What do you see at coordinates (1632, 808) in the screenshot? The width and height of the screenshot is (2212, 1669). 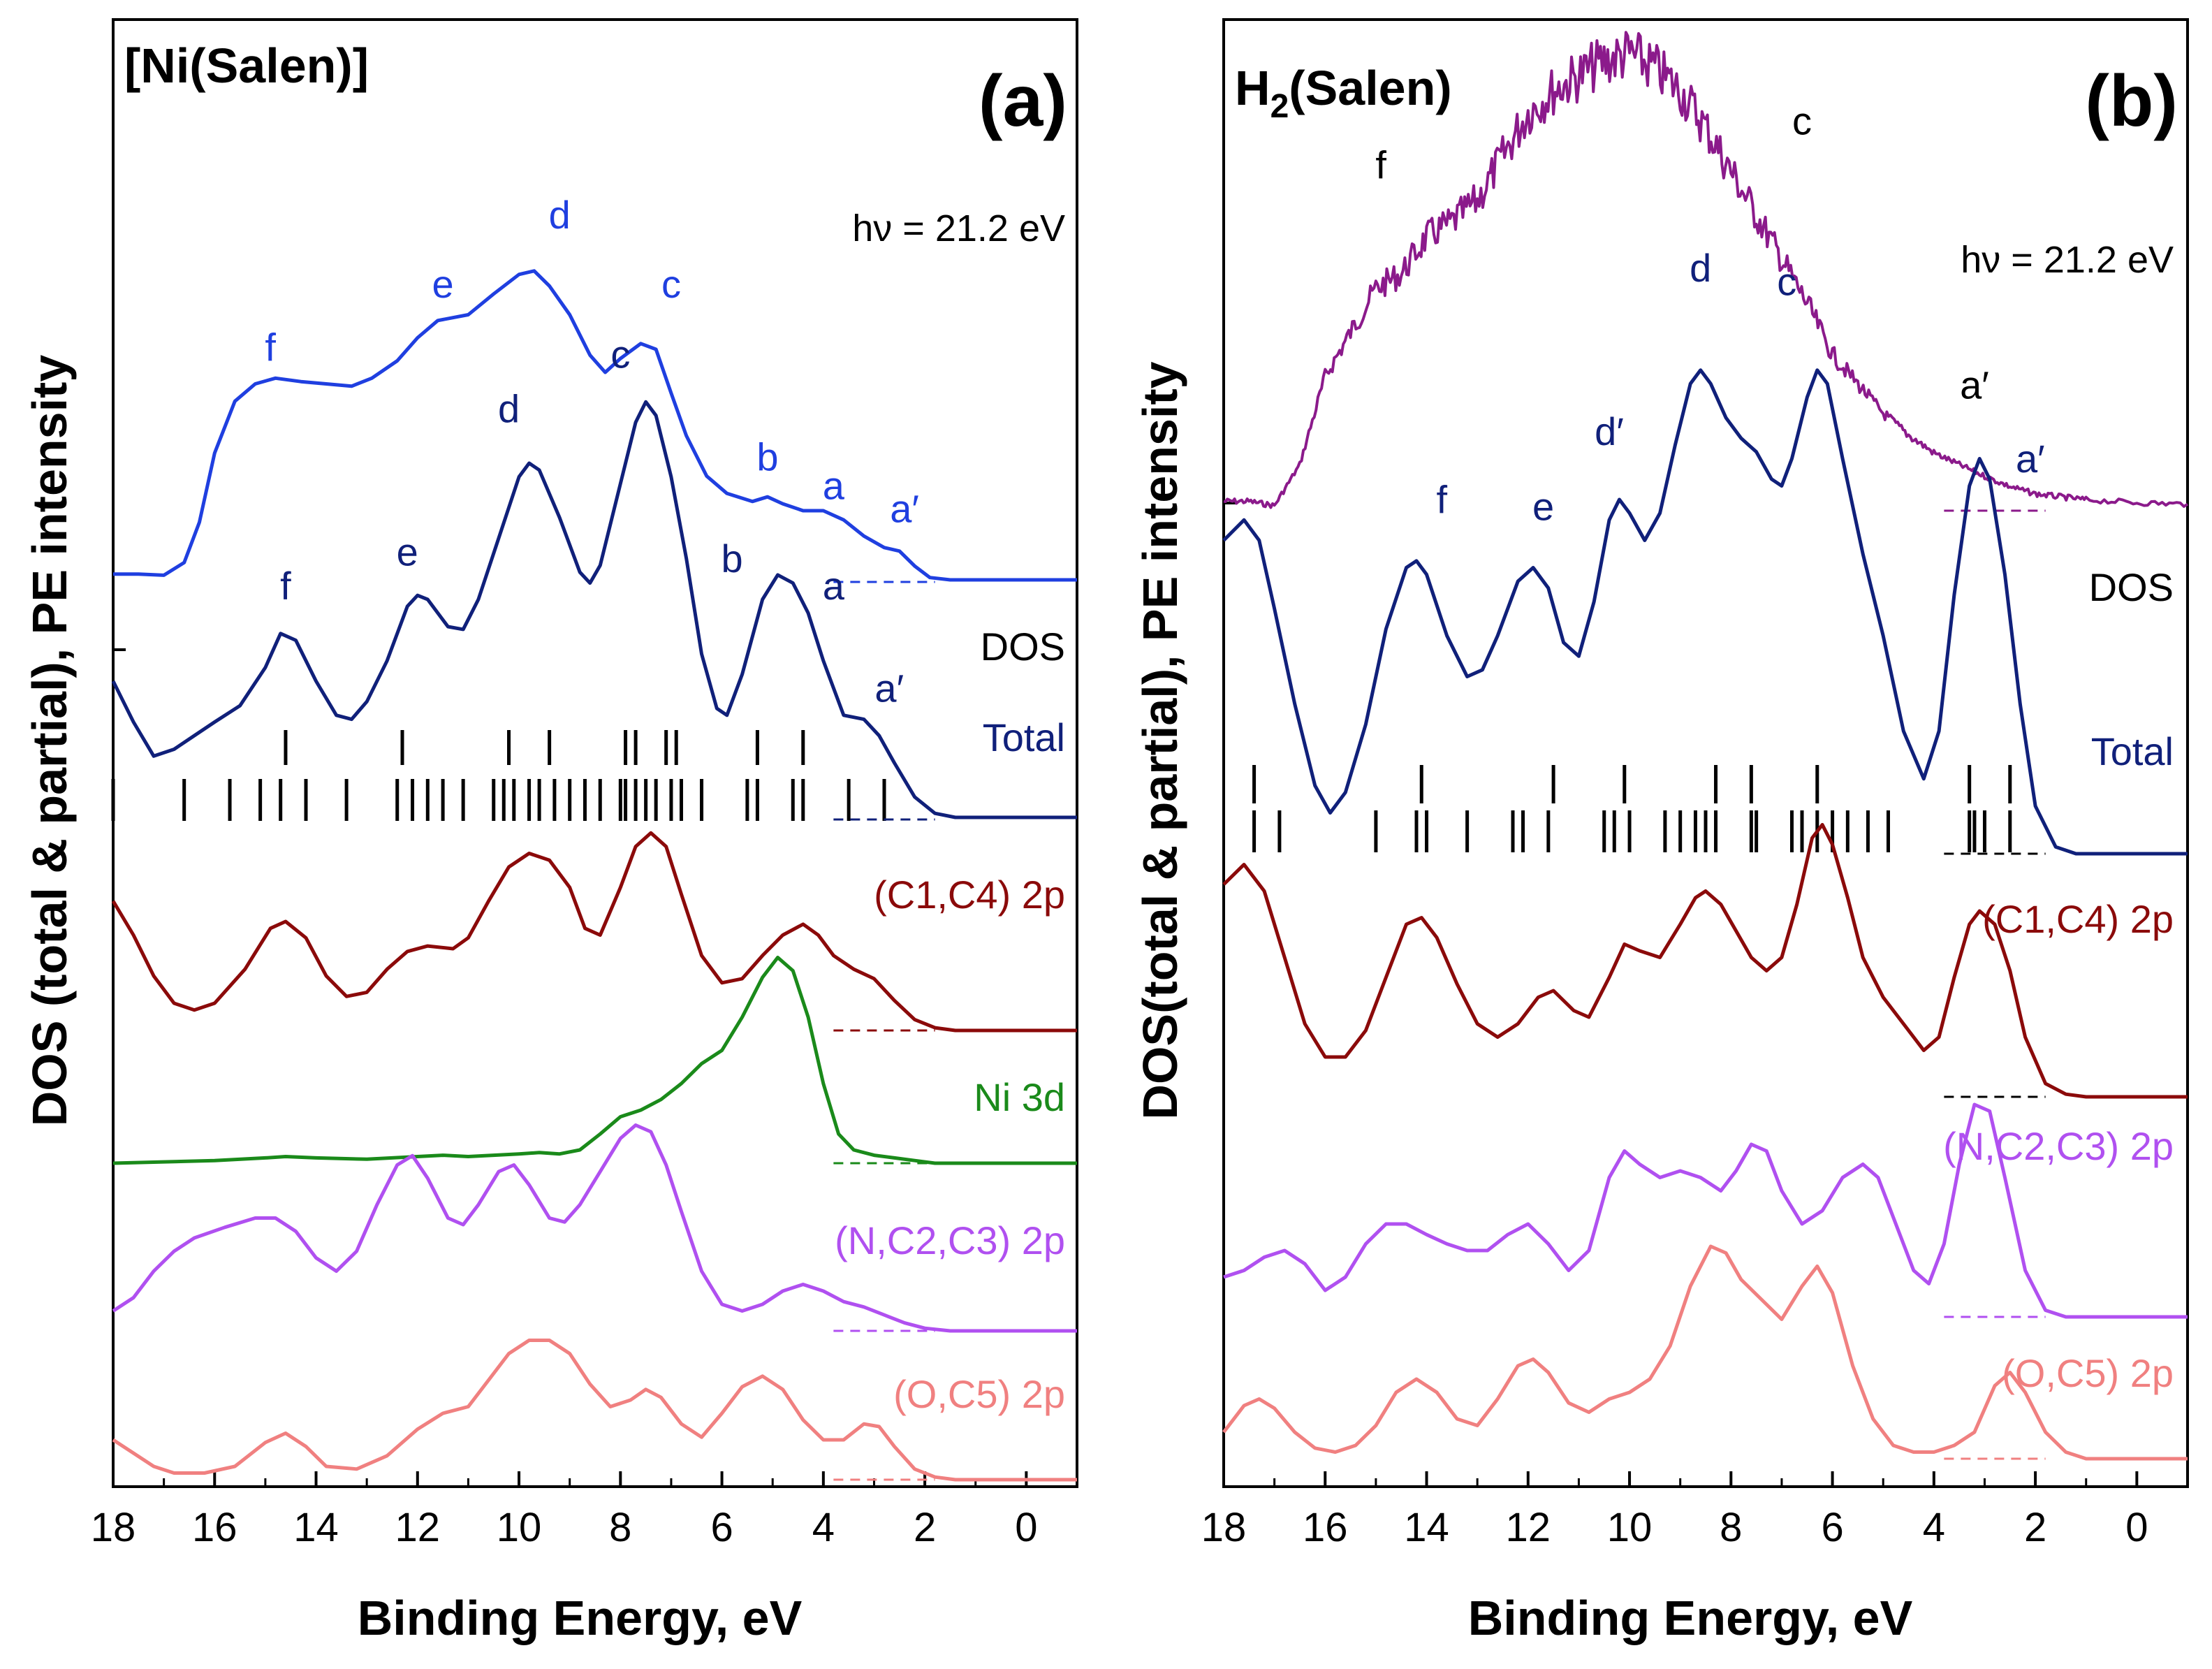 I see `sticks-b` at bounding box center [1632, 808].